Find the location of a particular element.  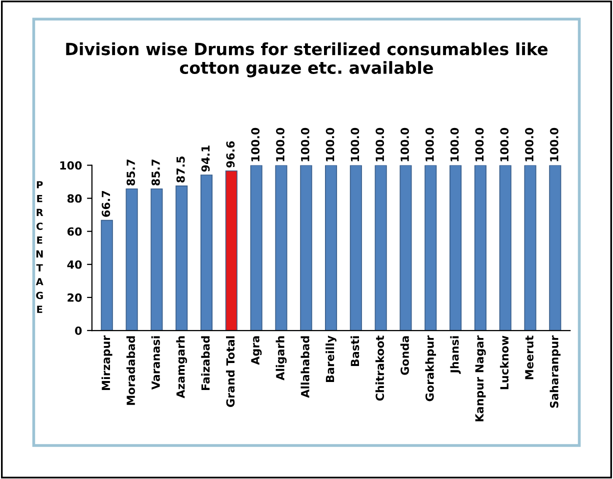

x-tick-label: Bareilly is located at coordinates (331, 359).